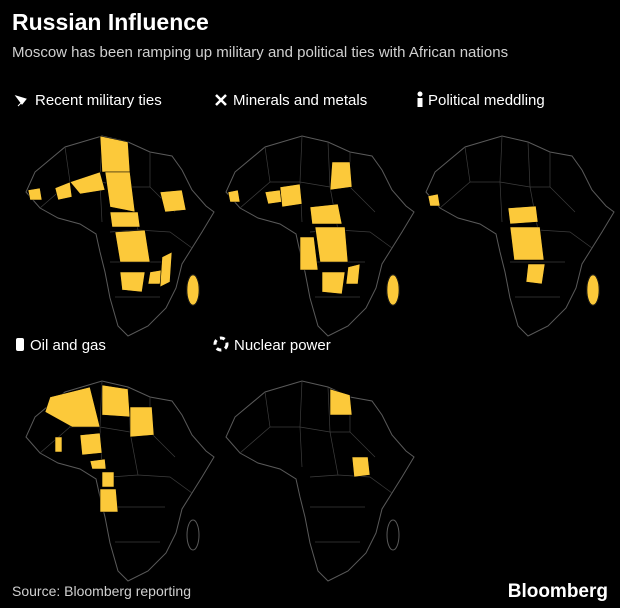 This screenshot has width=620, height=608. I want to click on panel-title: Nuclear power, so click(282, 345).